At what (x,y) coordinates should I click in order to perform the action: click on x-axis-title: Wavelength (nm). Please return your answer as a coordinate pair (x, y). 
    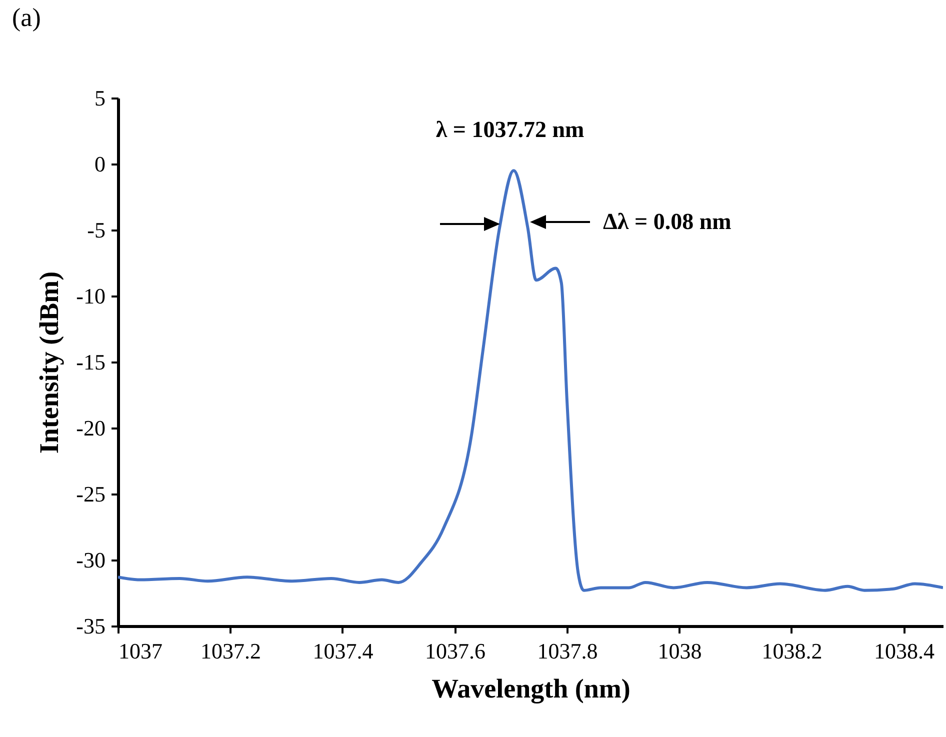
    Looking at the image, I should click on (531, 689).